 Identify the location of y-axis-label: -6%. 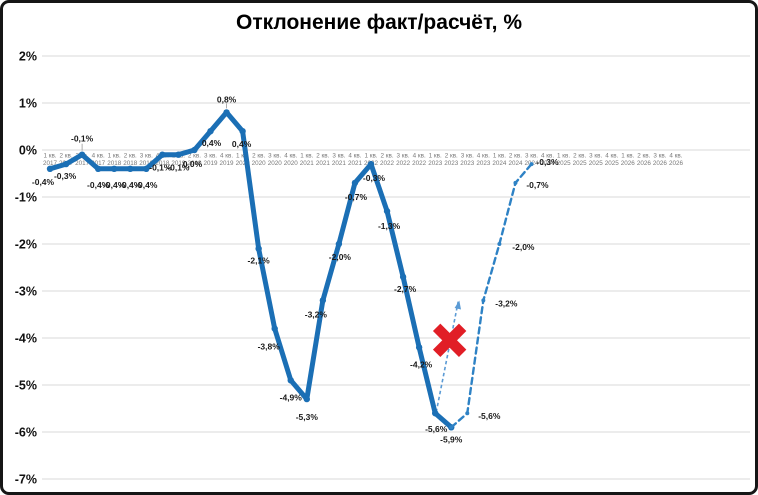
(26, 433).